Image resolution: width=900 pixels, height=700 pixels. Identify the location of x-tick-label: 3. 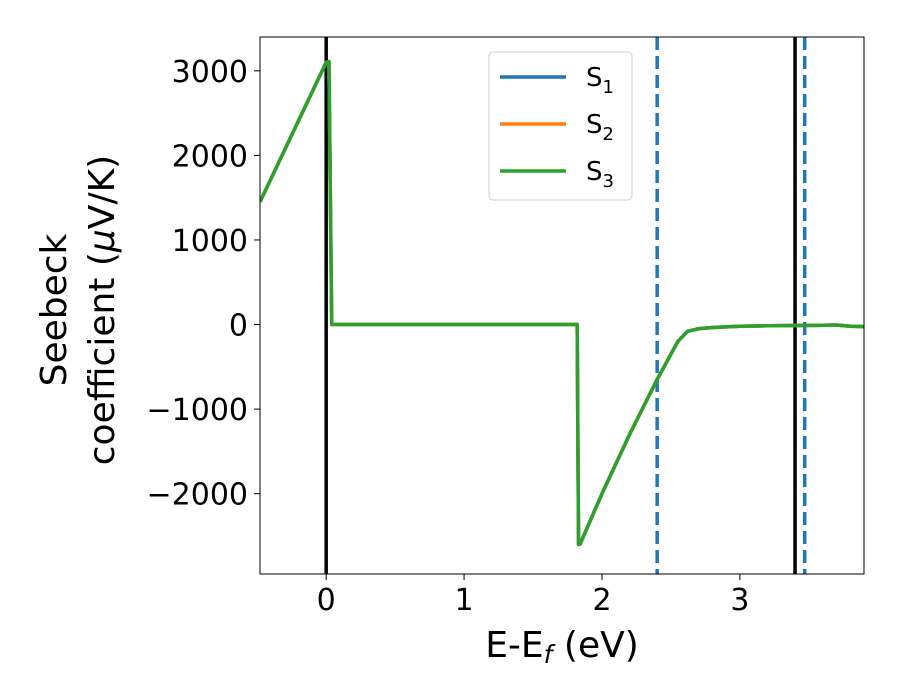
(739, 600).